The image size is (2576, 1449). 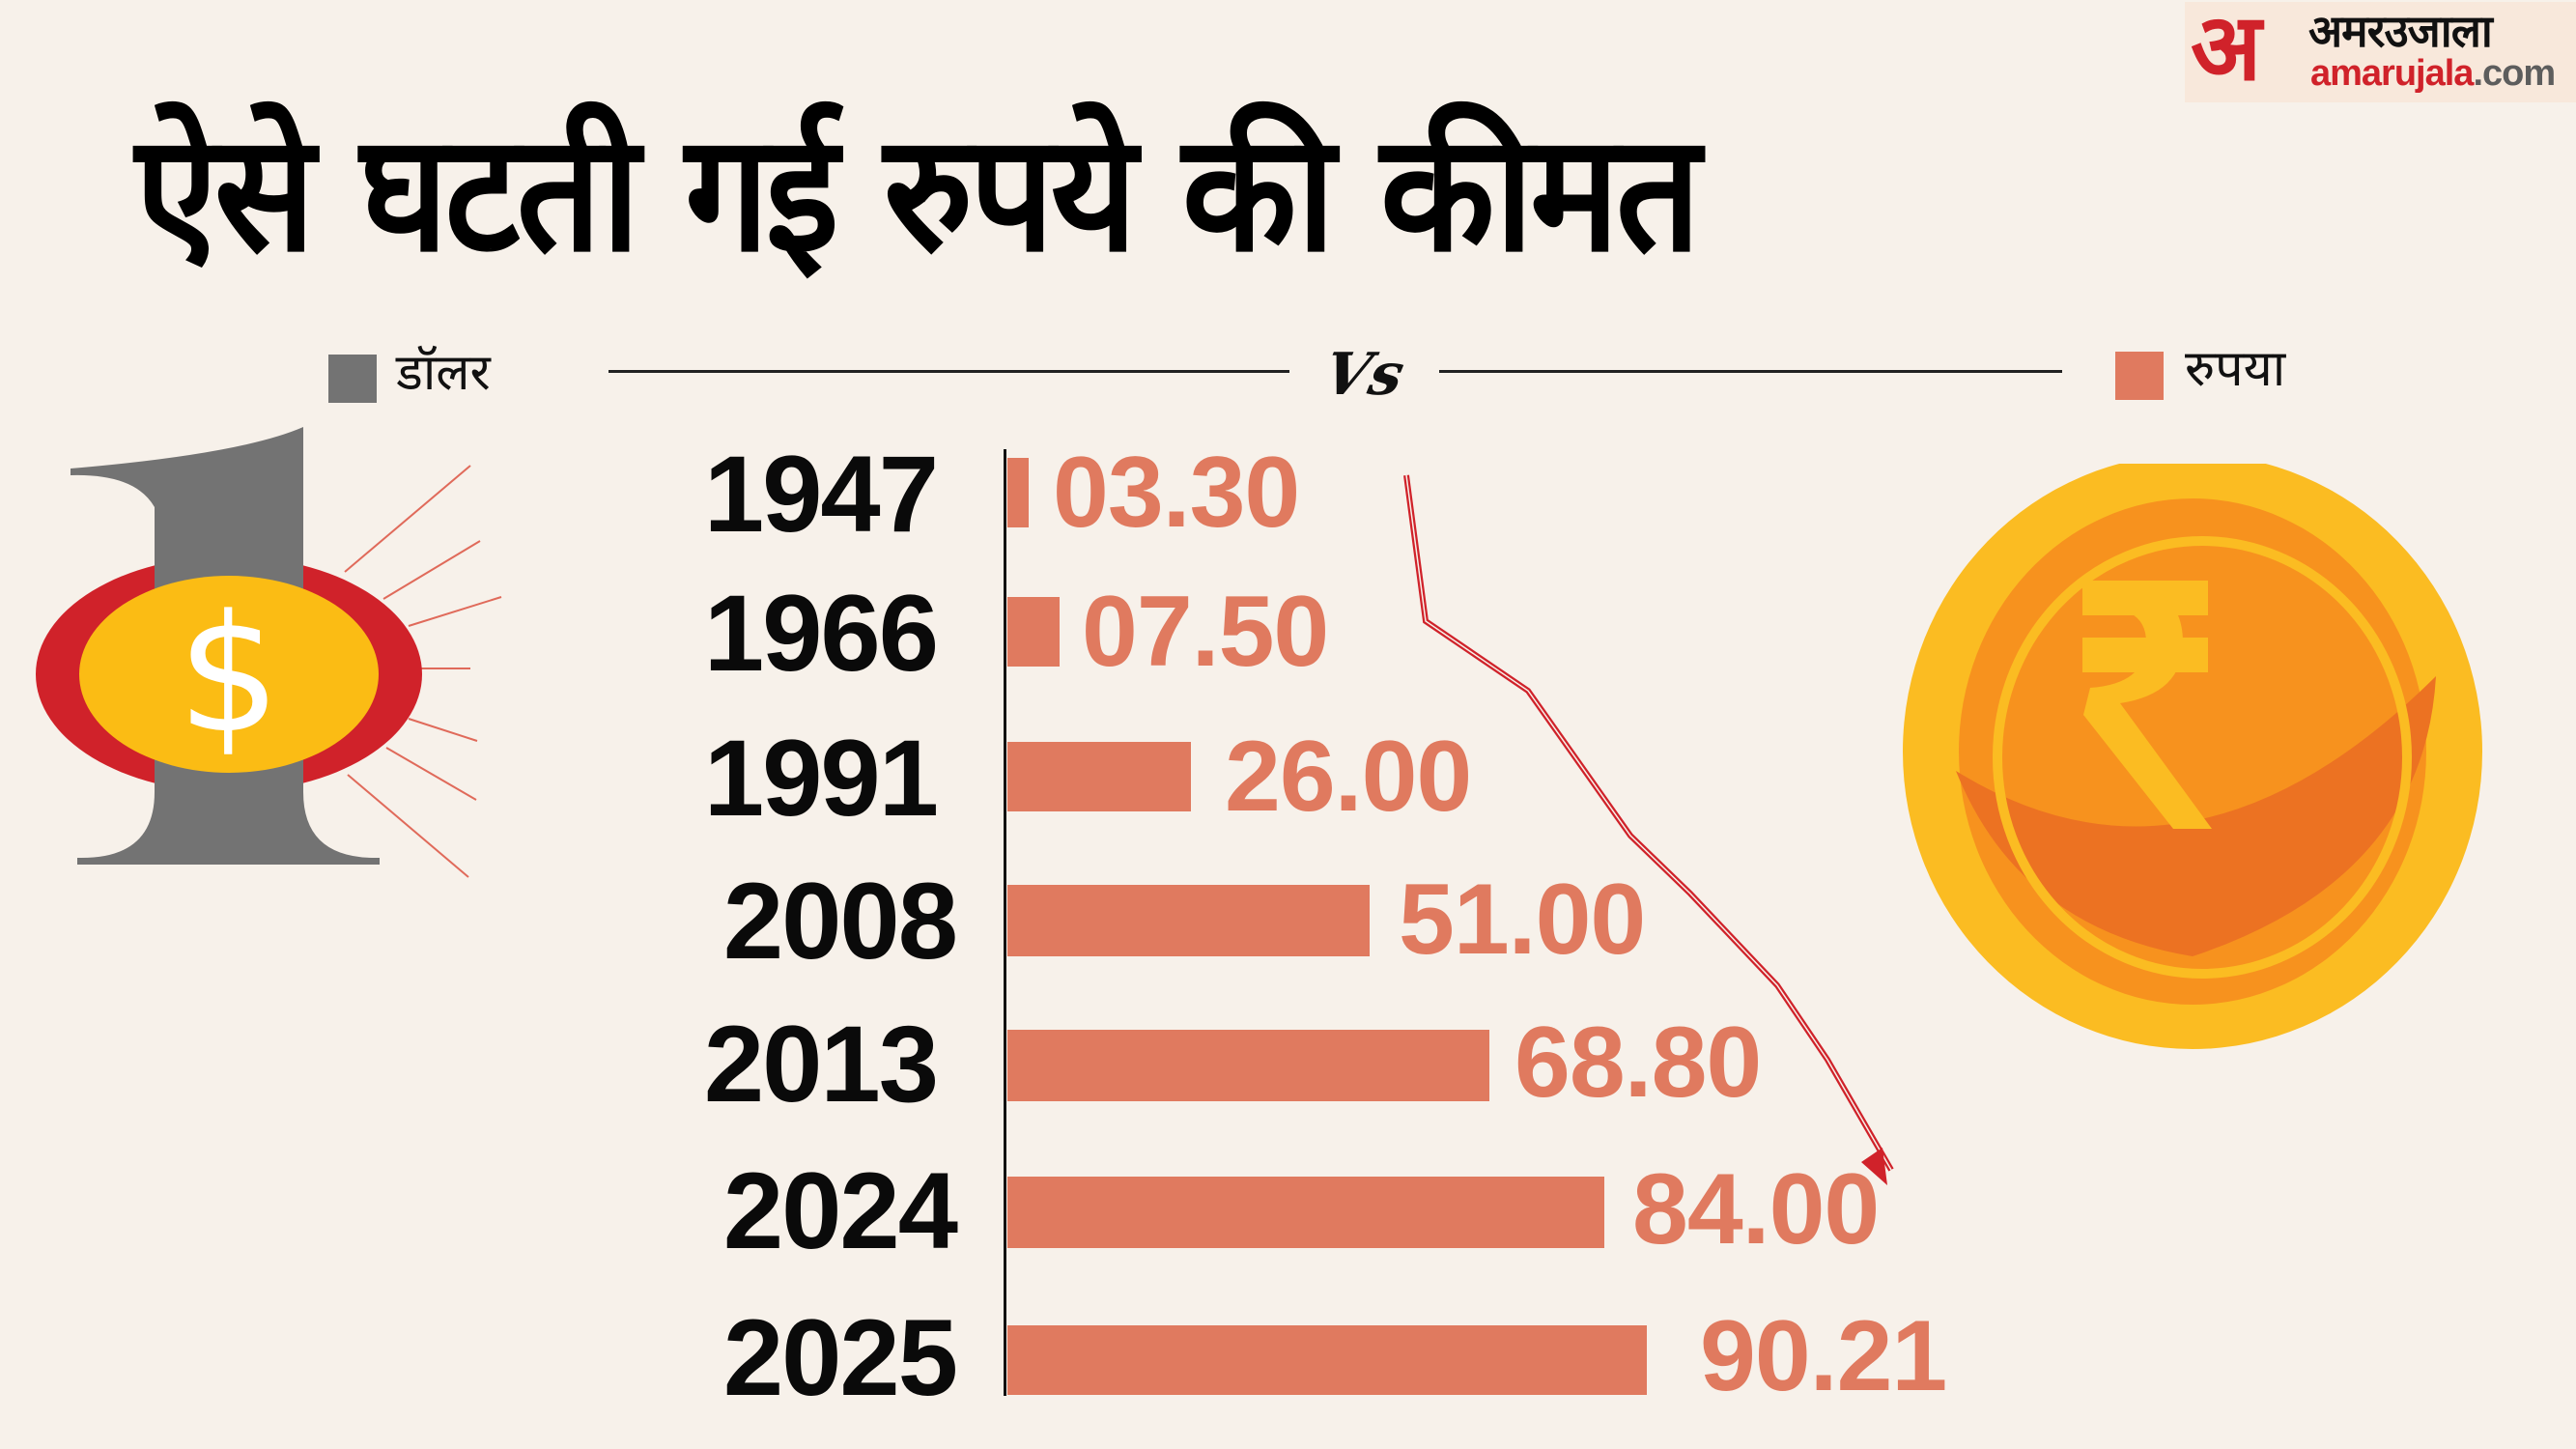 What do you see at coordinates (423, 671) in the screenshot?
I see `connector-lines` at bounding box center [423, 671].